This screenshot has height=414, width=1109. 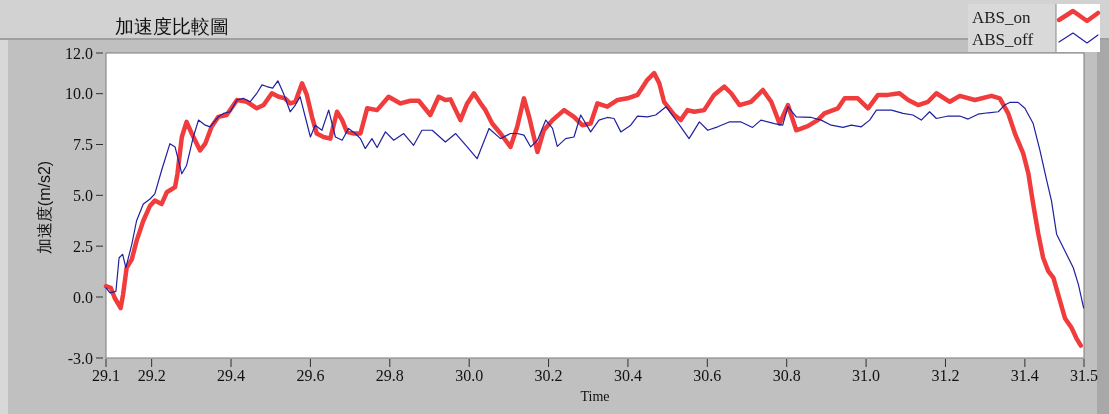 I want to click on legend-label: ABS_off, so click(x=1003, y=39).